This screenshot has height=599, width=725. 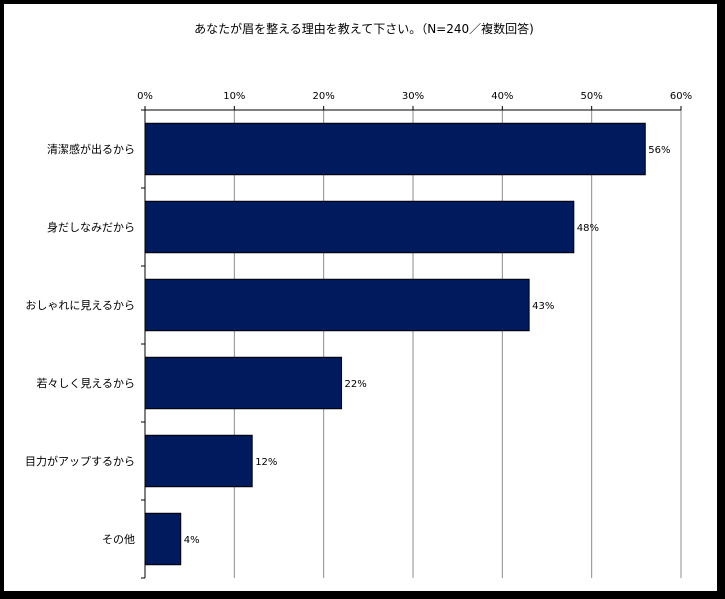 What do you see at coordinates (588, 228) in the screenshot?
I see `value-label: 48%` at bounding box center [588, 228].